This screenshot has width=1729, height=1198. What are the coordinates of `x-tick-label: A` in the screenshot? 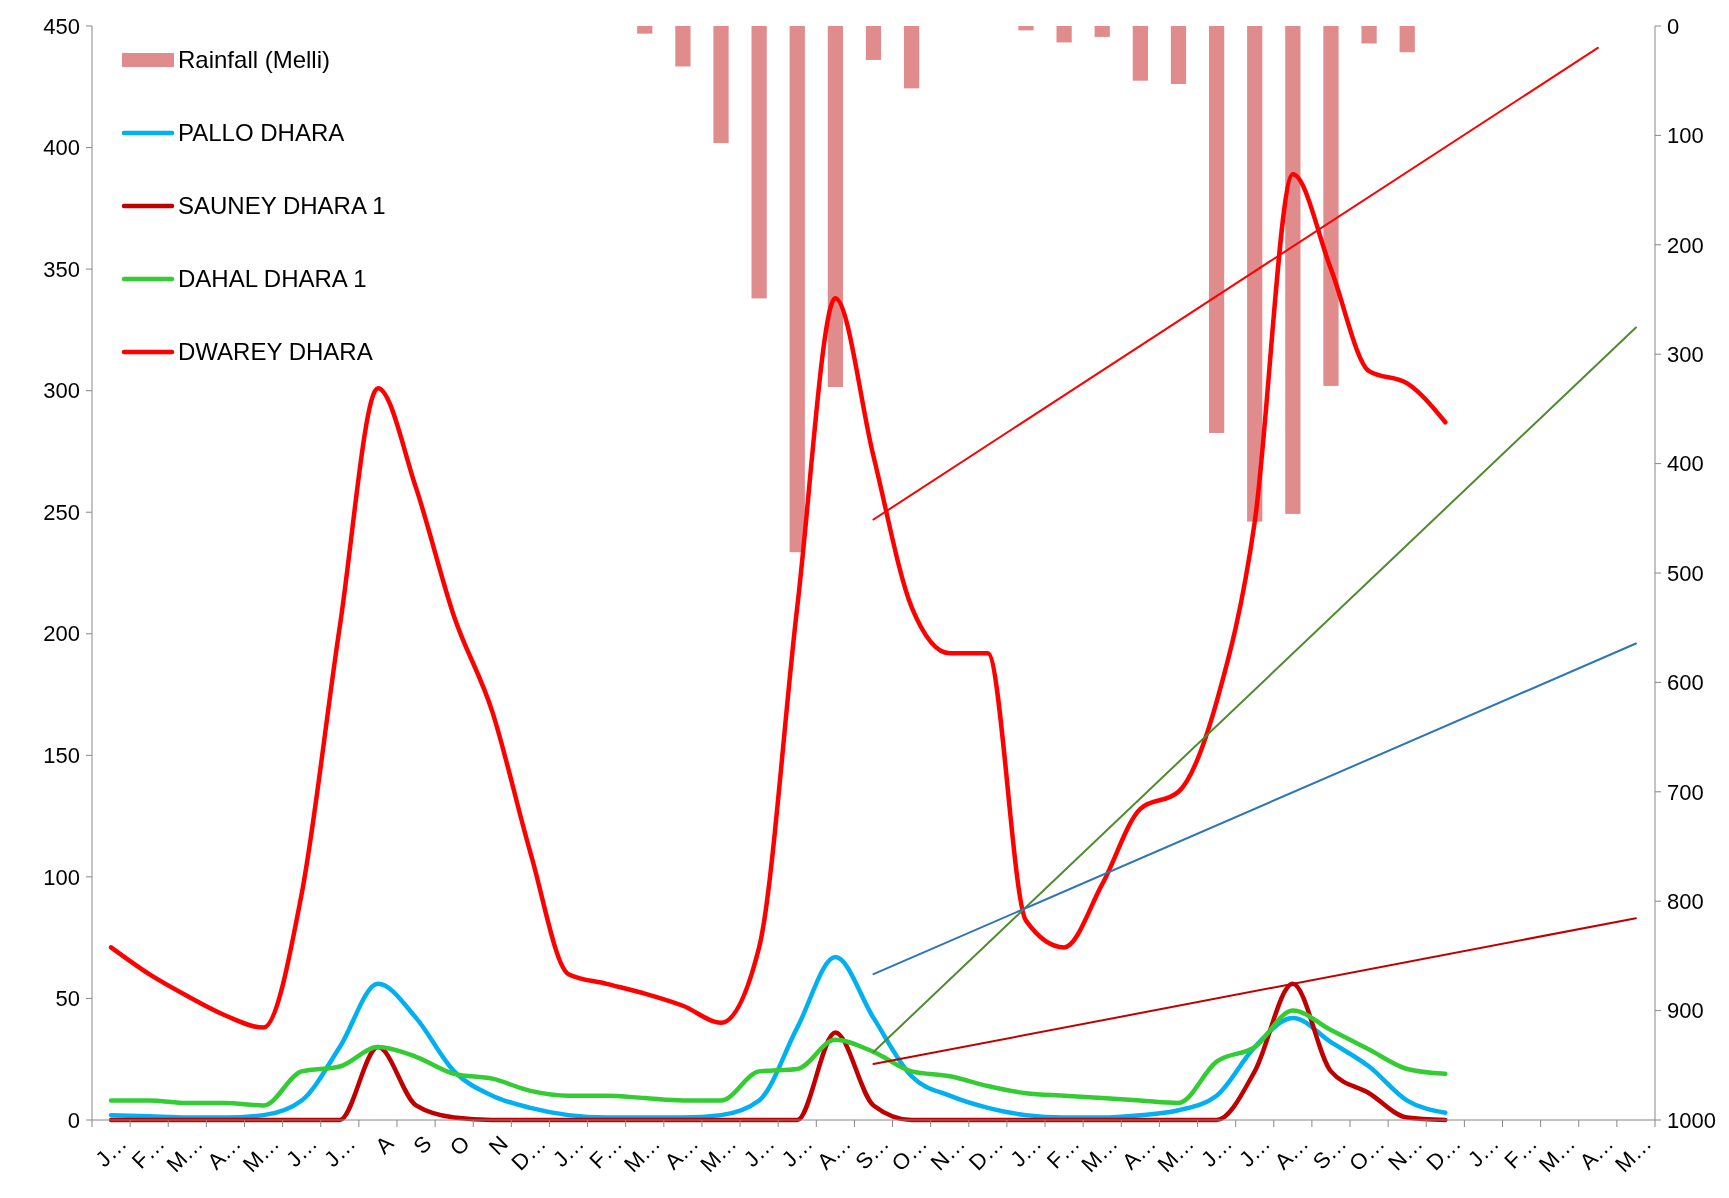 It's located at (384, 1144).